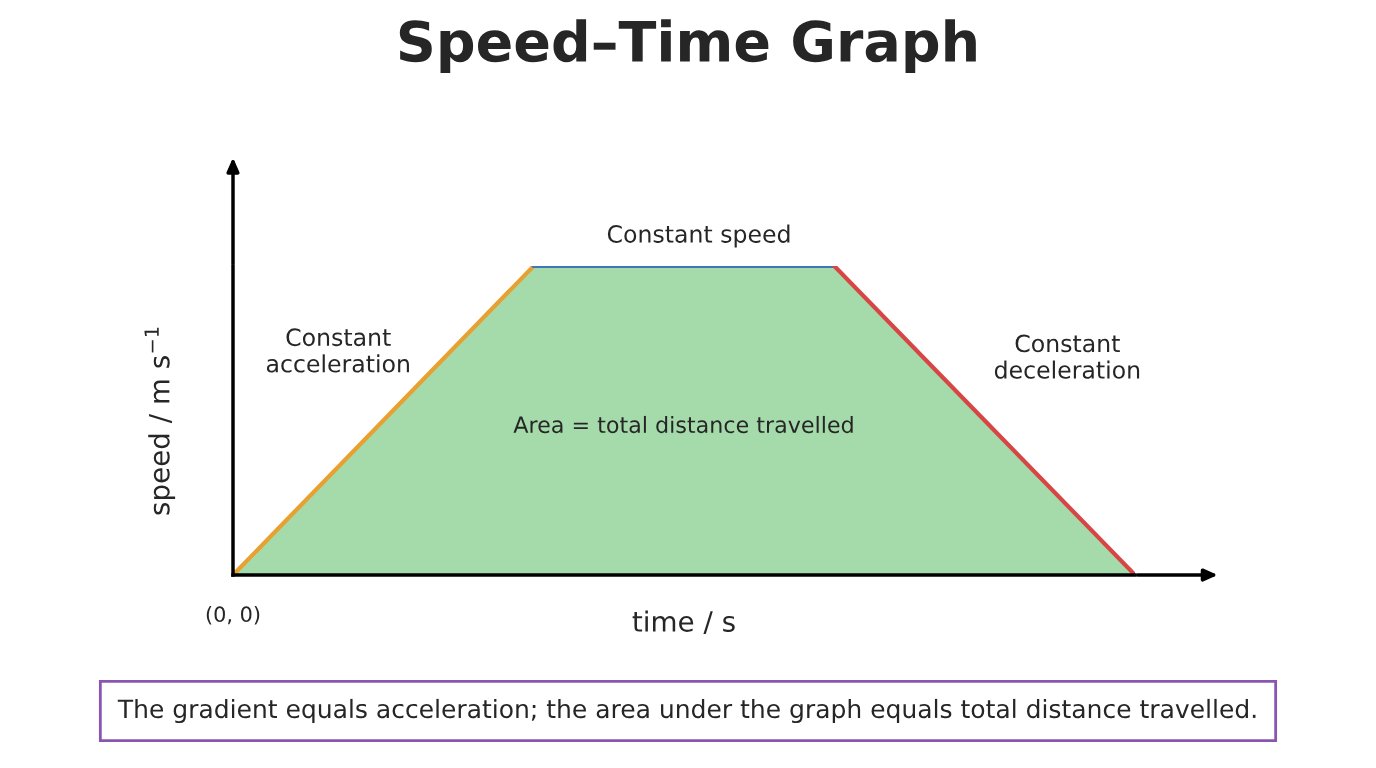 The image size is (1376, 768). What do you see at coordinates (698, 236) in the screenshot?
I see `text: Constant speed` at bounding box center [698, 236].